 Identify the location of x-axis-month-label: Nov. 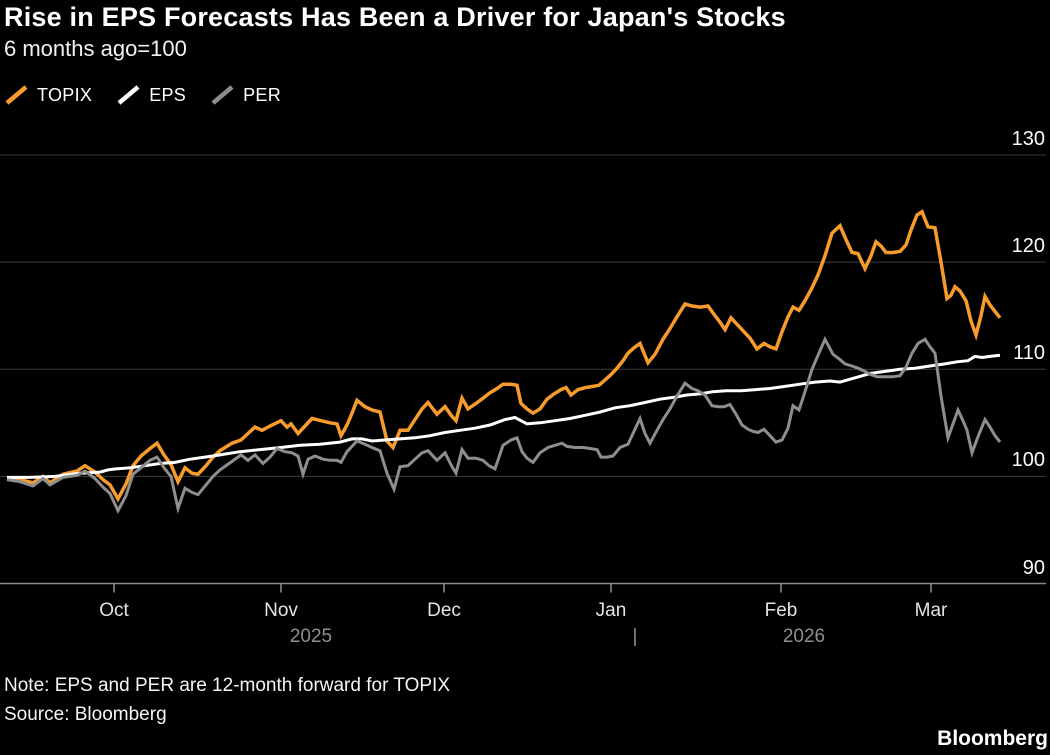
(281, 610).